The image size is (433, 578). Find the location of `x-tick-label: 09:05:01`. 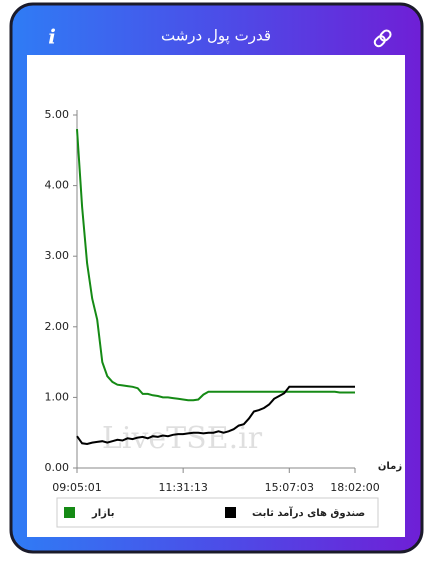

x-tick-label: 09:05:01 is located at coordinates (76, 487).